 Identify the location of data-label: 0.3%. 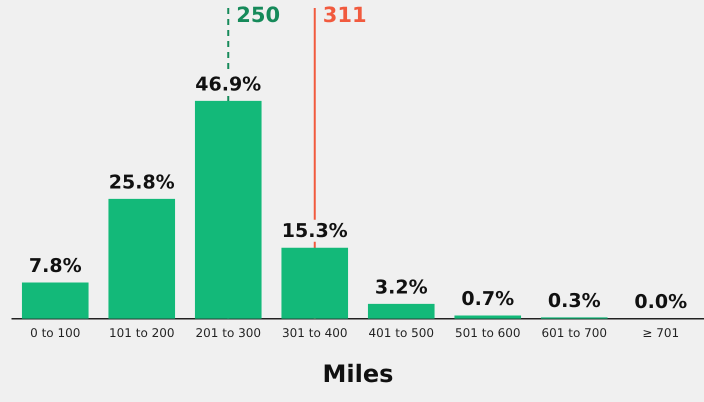
(574, 301).